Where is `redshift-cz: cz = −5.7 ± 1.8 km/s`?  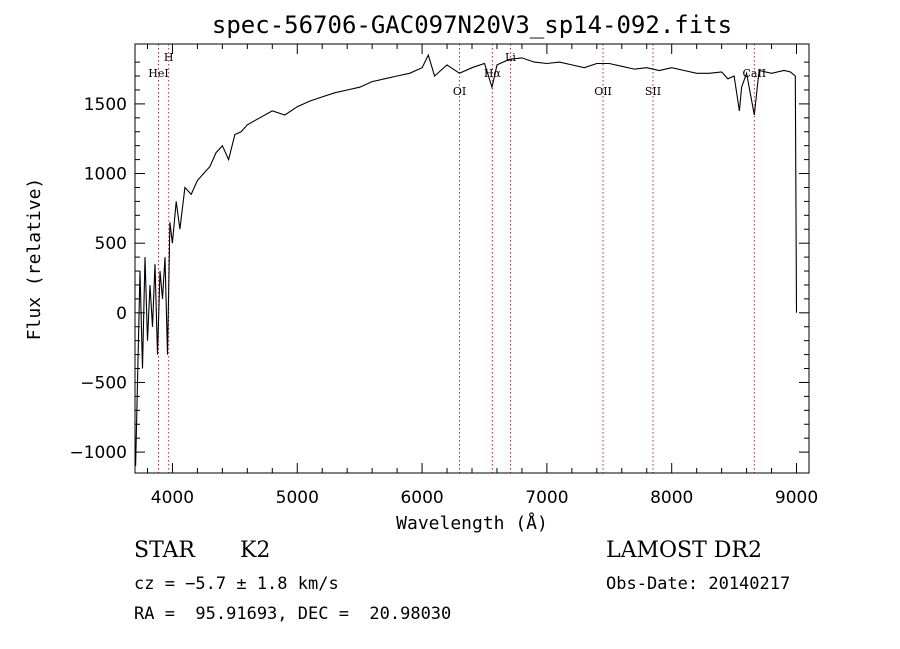 redshift-cz: cz = −5.7 ± 1.8 km/s is located at coordinates (236, 584).